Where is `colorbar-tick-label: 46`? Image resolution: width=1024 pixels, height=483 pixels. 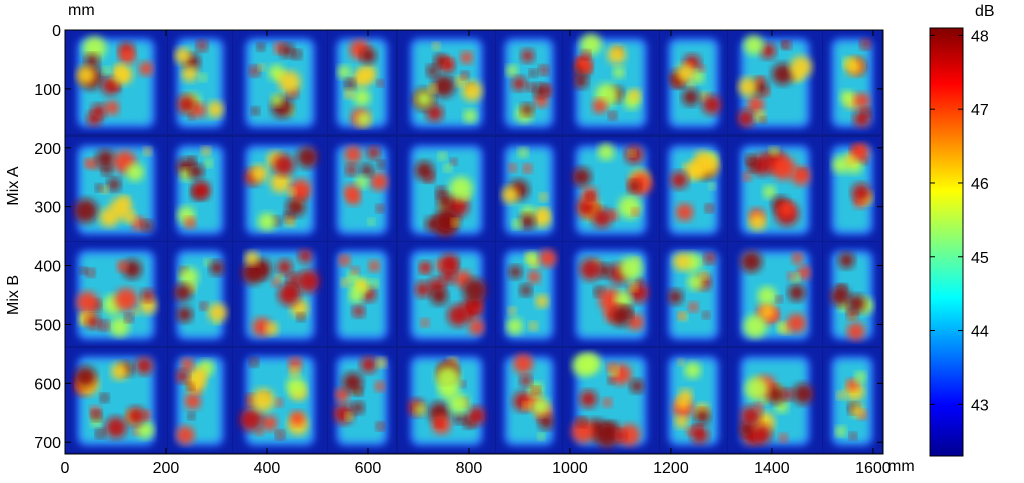 colorbar-tick-label: 46 is located at coordinates (980, 184).